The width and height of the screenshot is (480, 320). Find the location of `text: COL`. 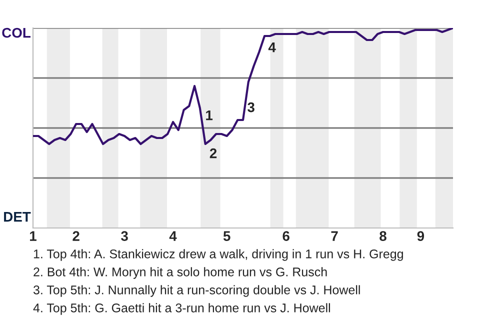

text: COL is located at coordinates (16, 33).